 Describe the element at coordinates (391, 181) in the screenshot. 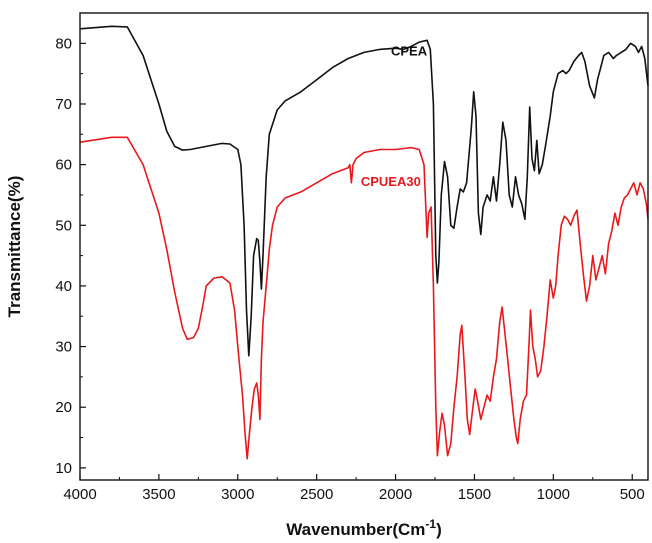

I see `series-label-cpuea30: CPUEA30` at that location.